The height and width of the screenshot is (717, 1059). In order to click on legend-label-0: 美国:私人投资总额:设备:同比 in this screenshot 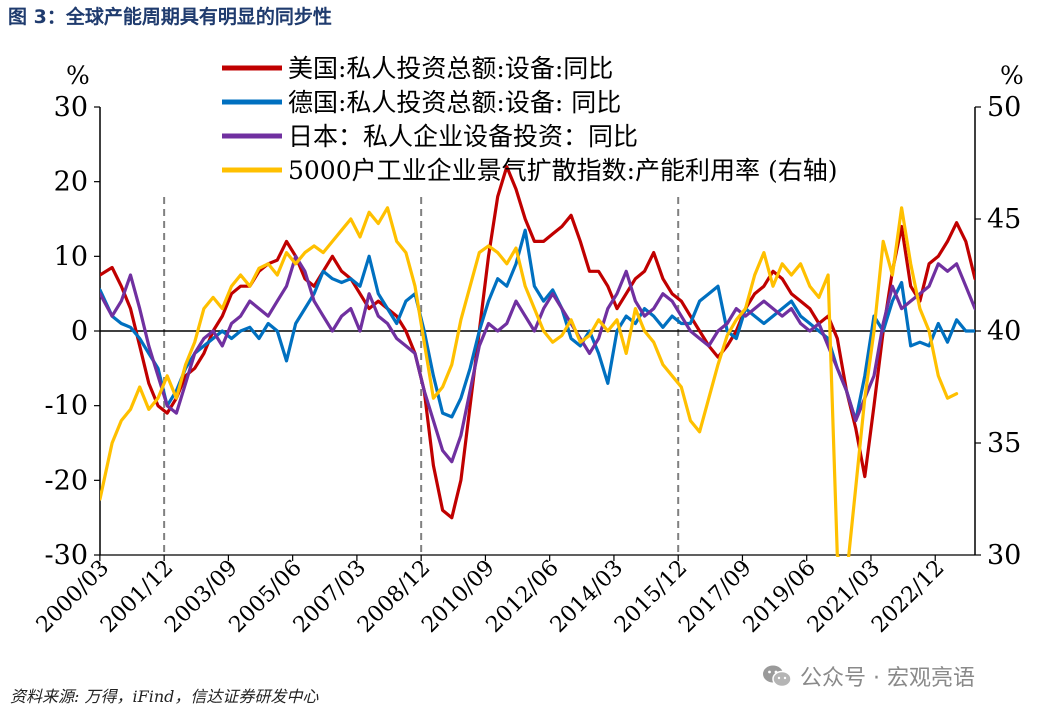, I will do `click(450, 68)`.